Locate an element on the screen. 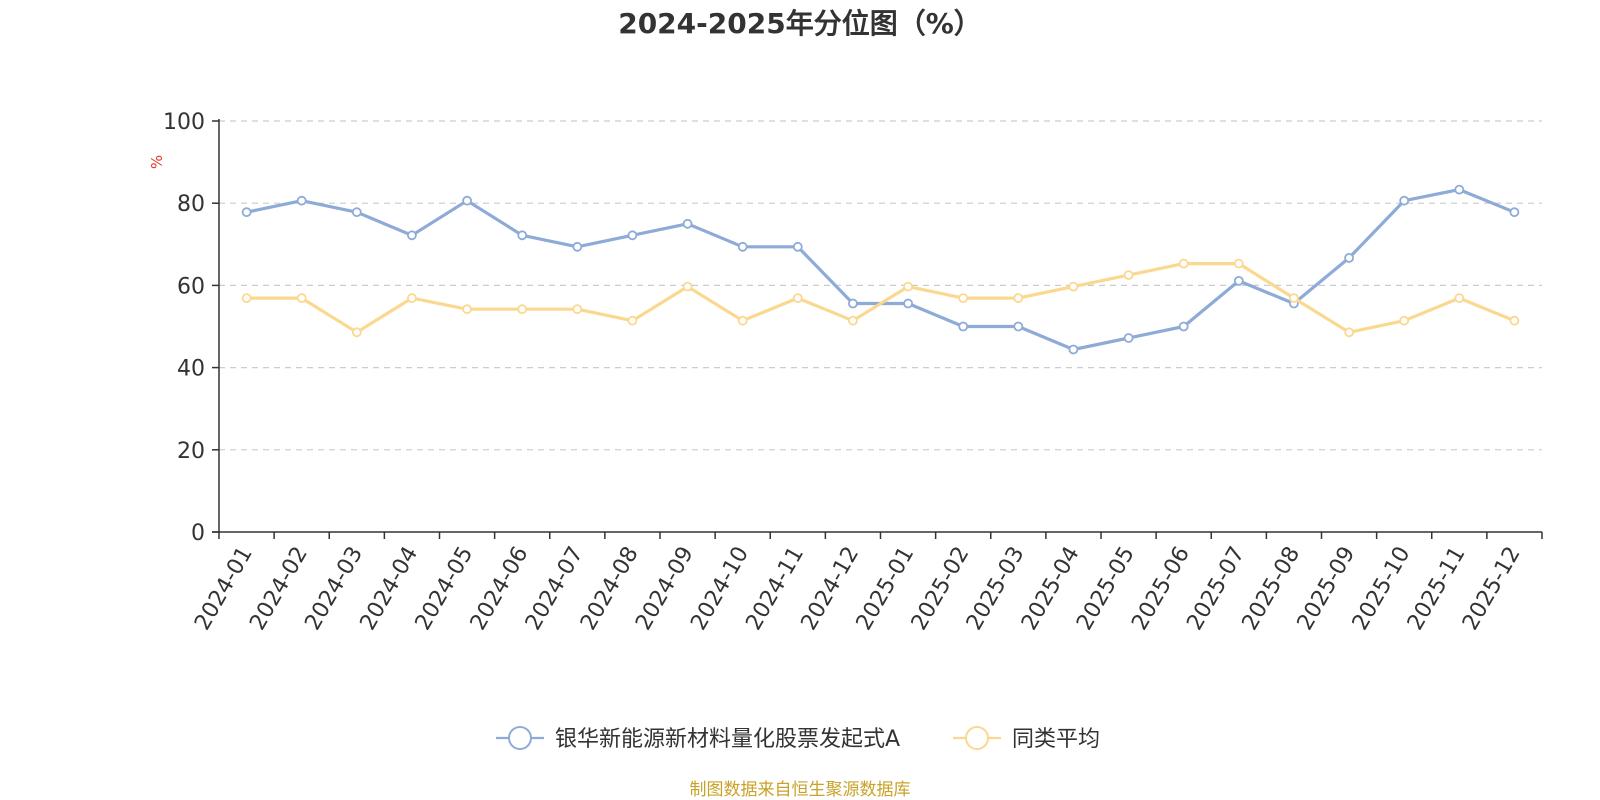  chart-title: 2024-2025年分位图（%） is located at coordinates (800, 23).